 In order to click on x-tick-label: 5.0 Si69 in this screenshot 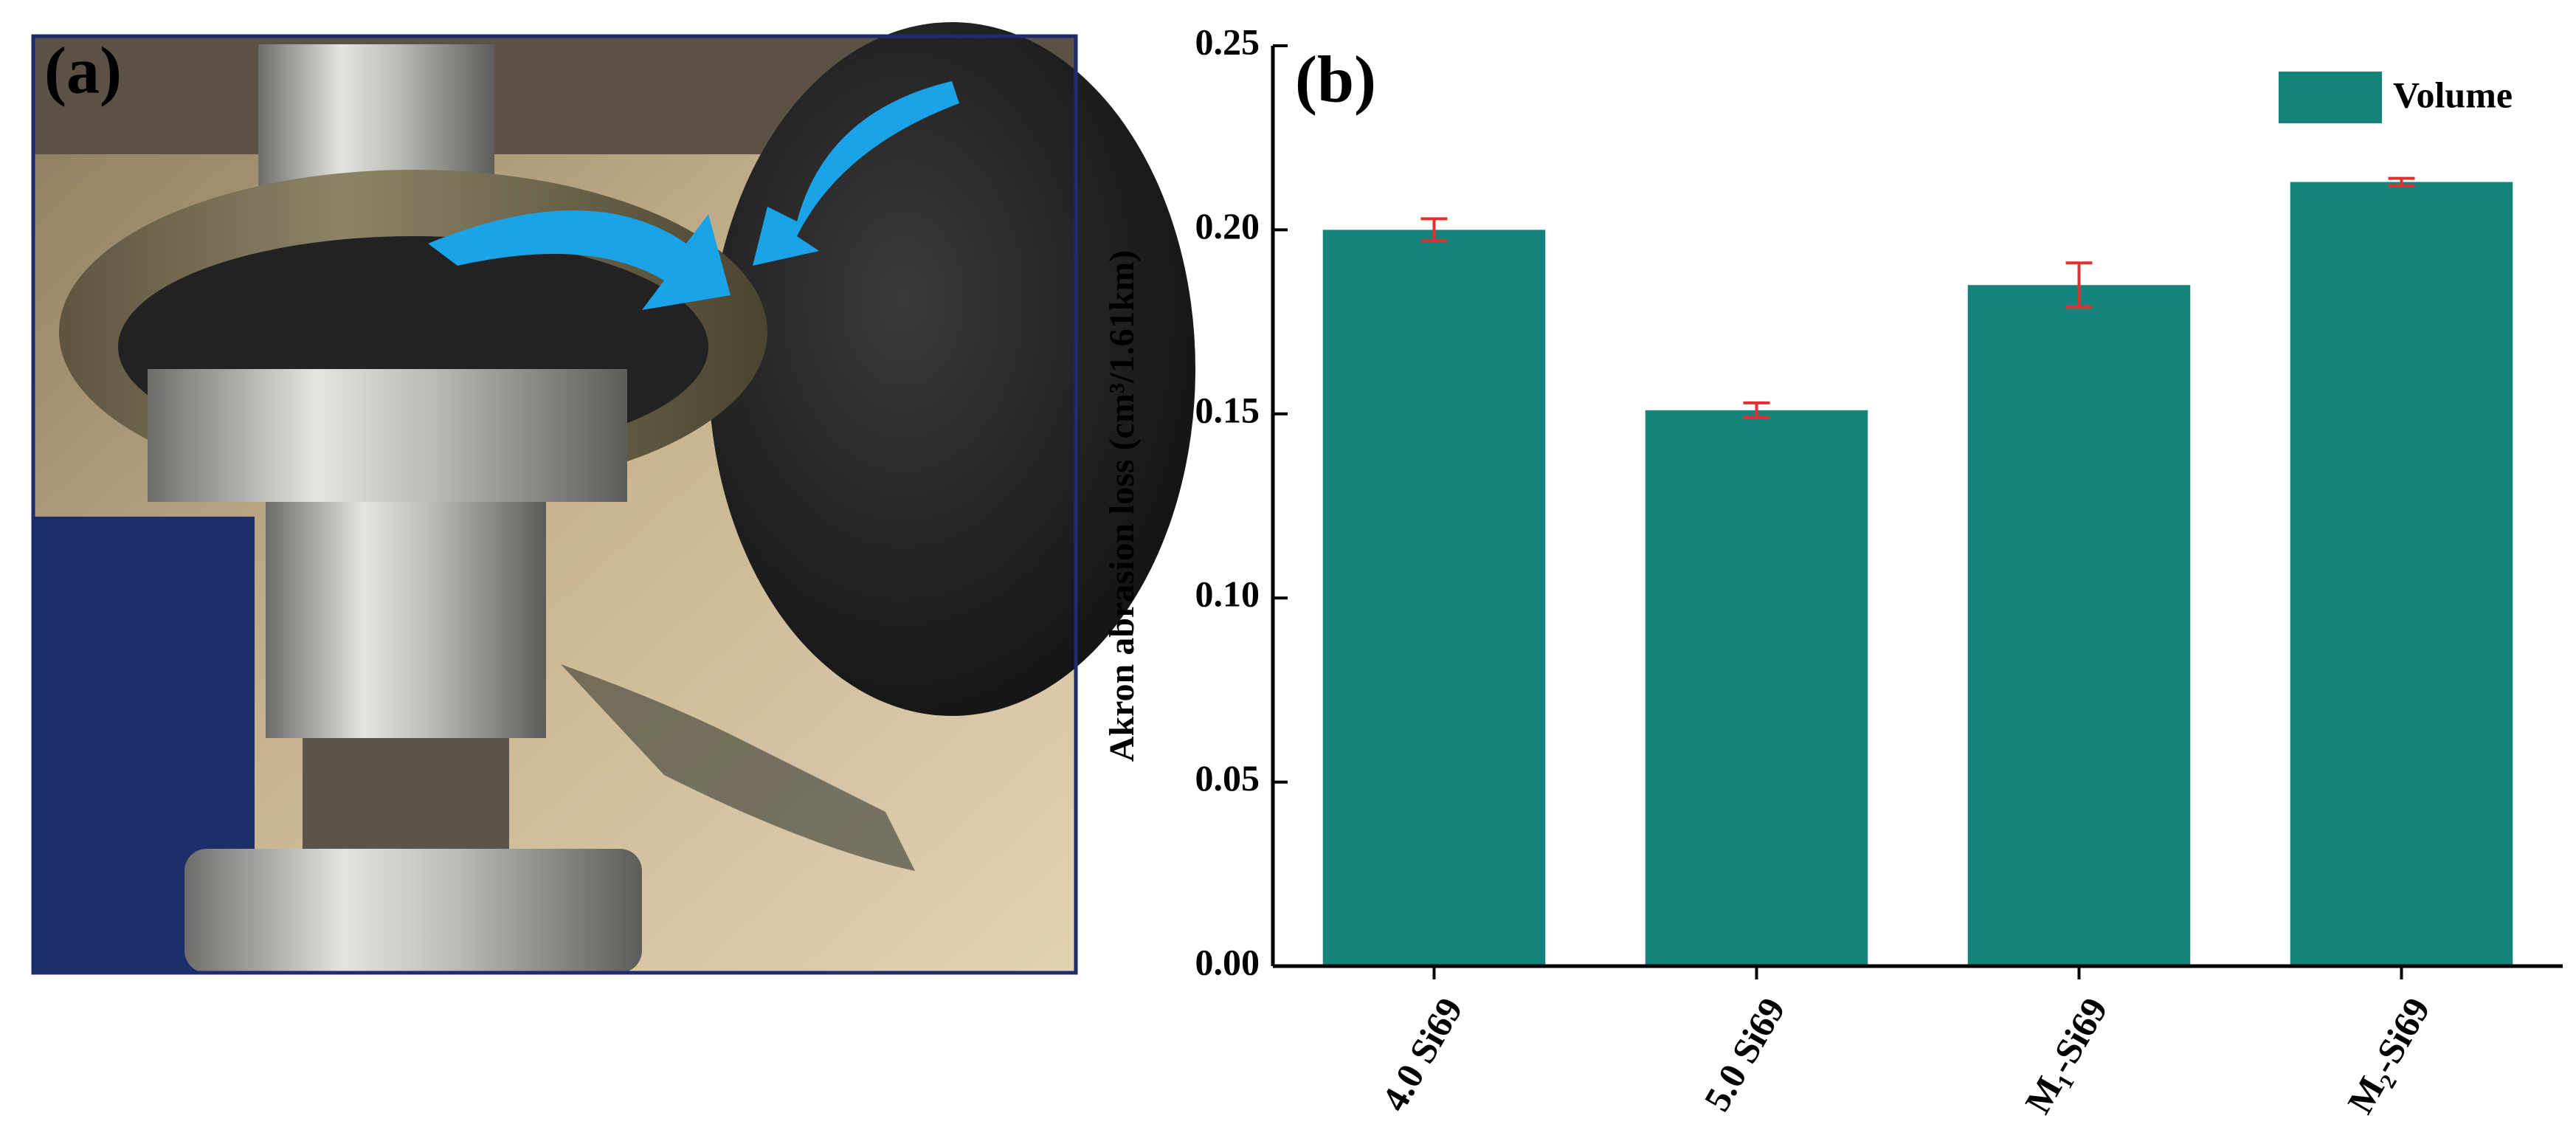, I will do `click(1744, 1053)`.